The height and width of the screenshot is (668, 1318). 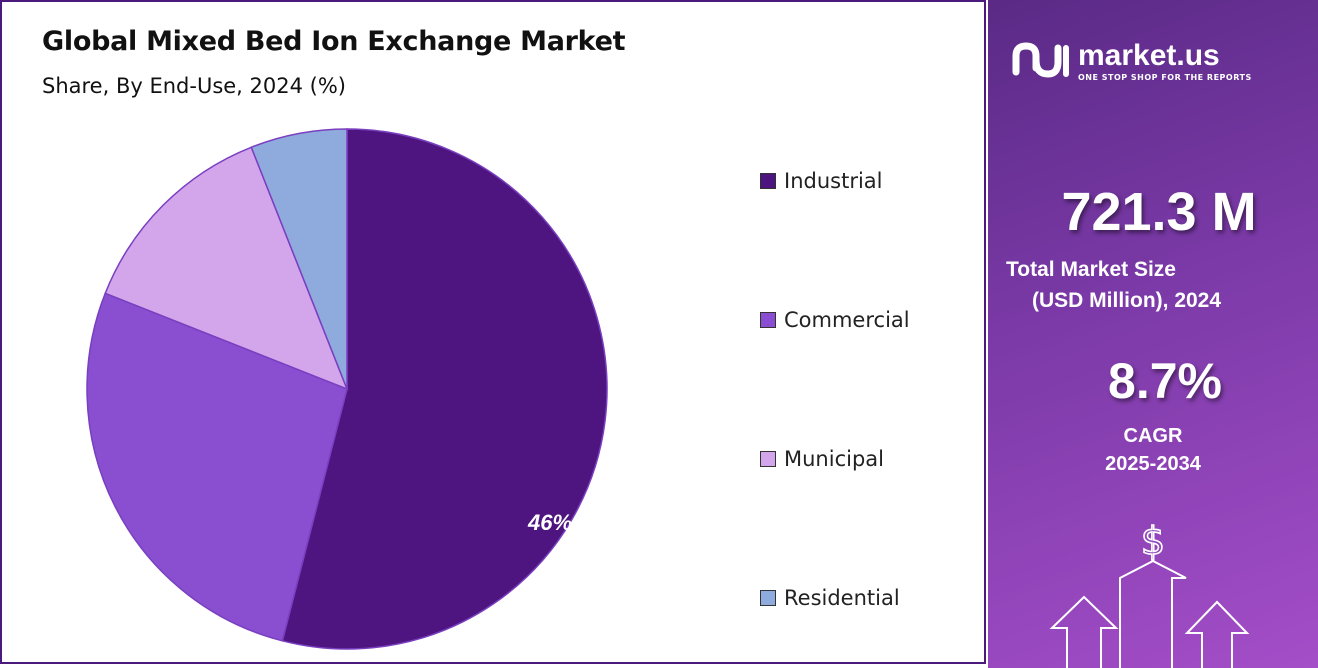 I want to click on brand-tagline: ONE STOP SHOP FOR THE REPORTS, so click(x=1165, y=77).